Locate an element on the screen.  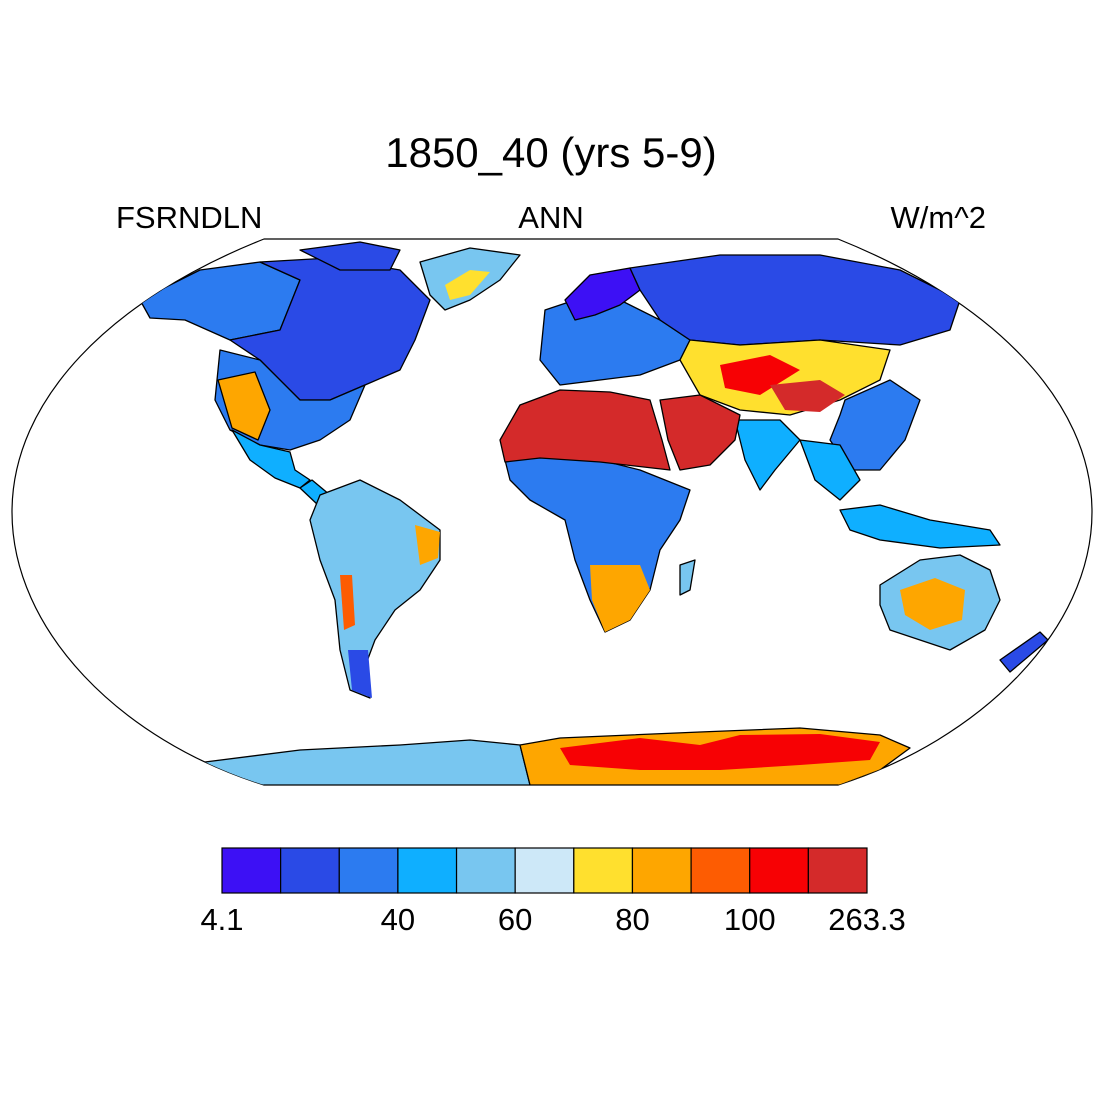
region-scandinavia is located at coordinates (602, 294).